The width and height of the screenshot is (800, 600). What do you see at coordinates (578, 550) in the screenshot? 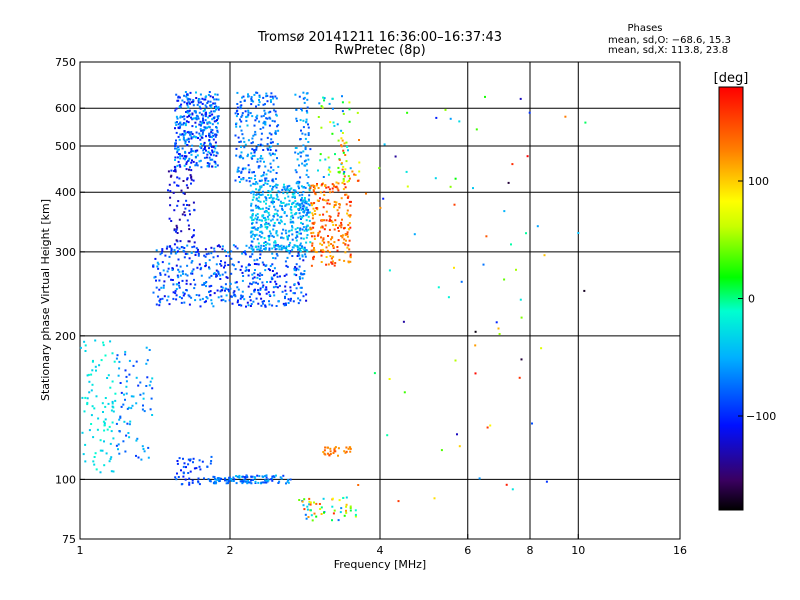
I see `x-tick-label: 10` at bounding box center [578, 550].